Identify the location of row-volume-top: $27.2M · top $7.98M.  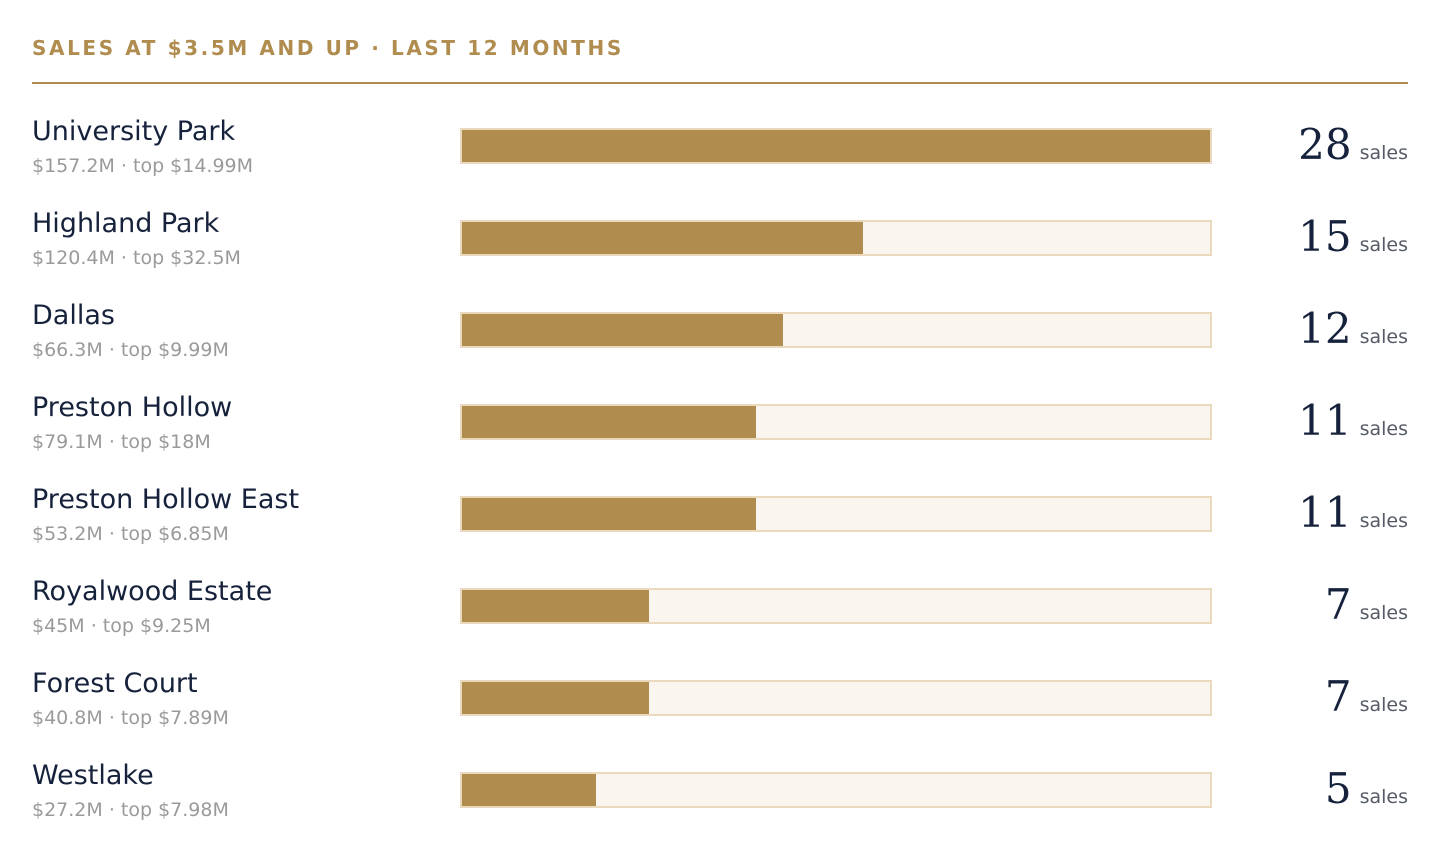
(130, 810).